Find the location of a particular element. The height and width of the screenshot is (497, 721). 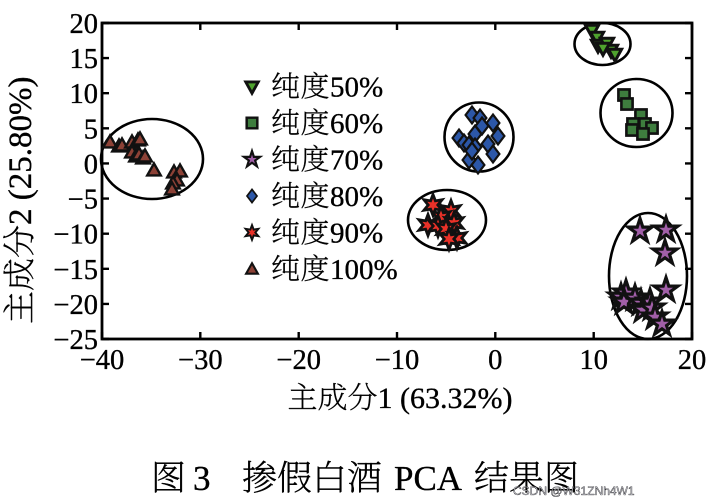

svg-text: 60% is located at coordinates (356, 124).